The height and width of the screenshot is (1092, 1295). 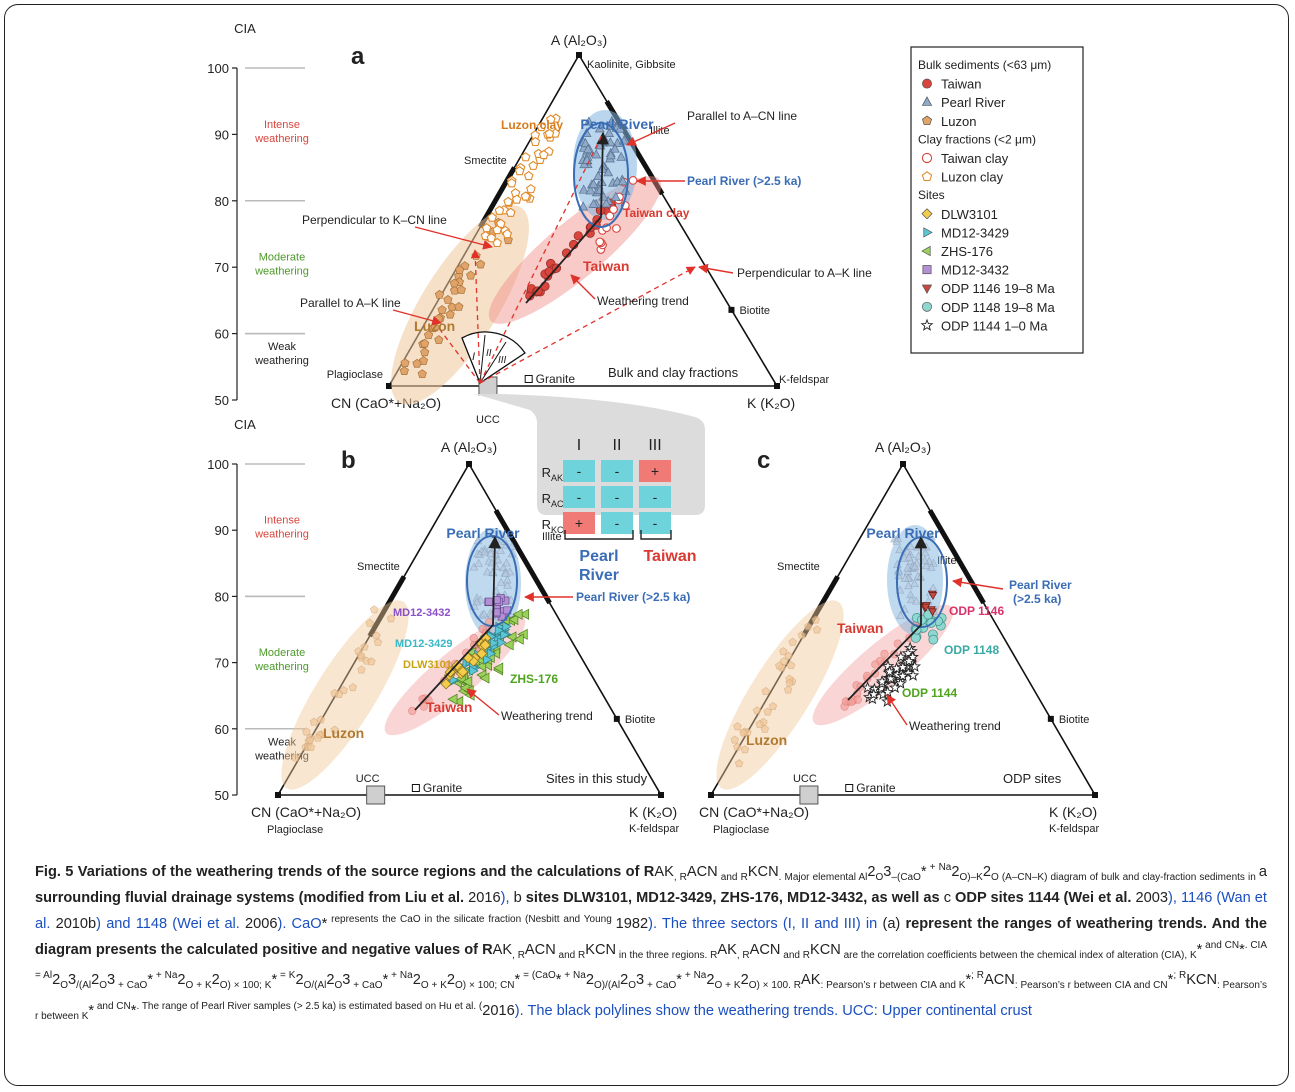 What do you see at coordinates (282, 125) in the screenshot?
I see `intense-label: Intense` at bounding box center [282, 125].